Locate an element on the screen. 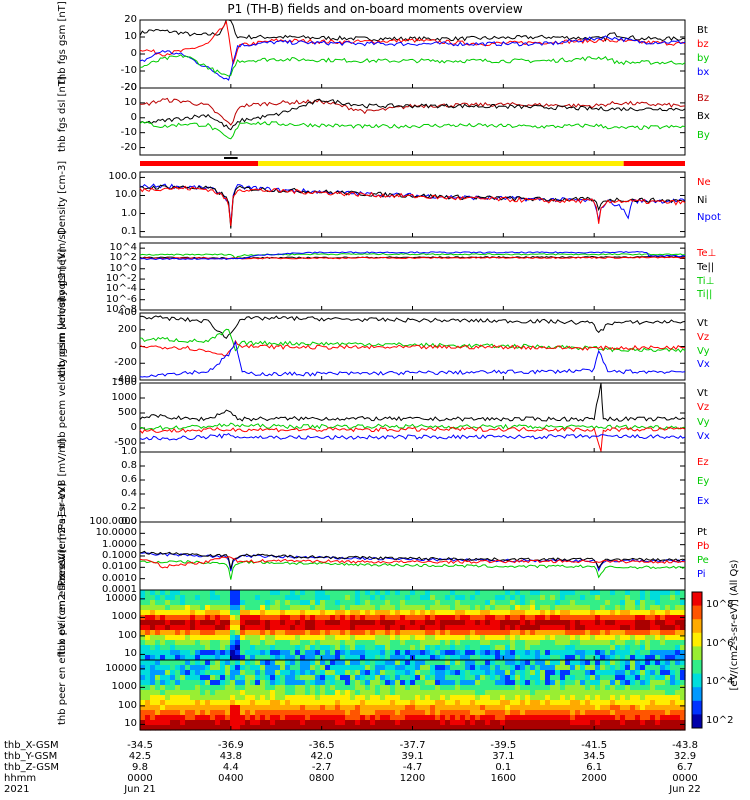 The width and height of the screenshot is (750, 800). legend-item: Npot is located at coordinates (709, 218).